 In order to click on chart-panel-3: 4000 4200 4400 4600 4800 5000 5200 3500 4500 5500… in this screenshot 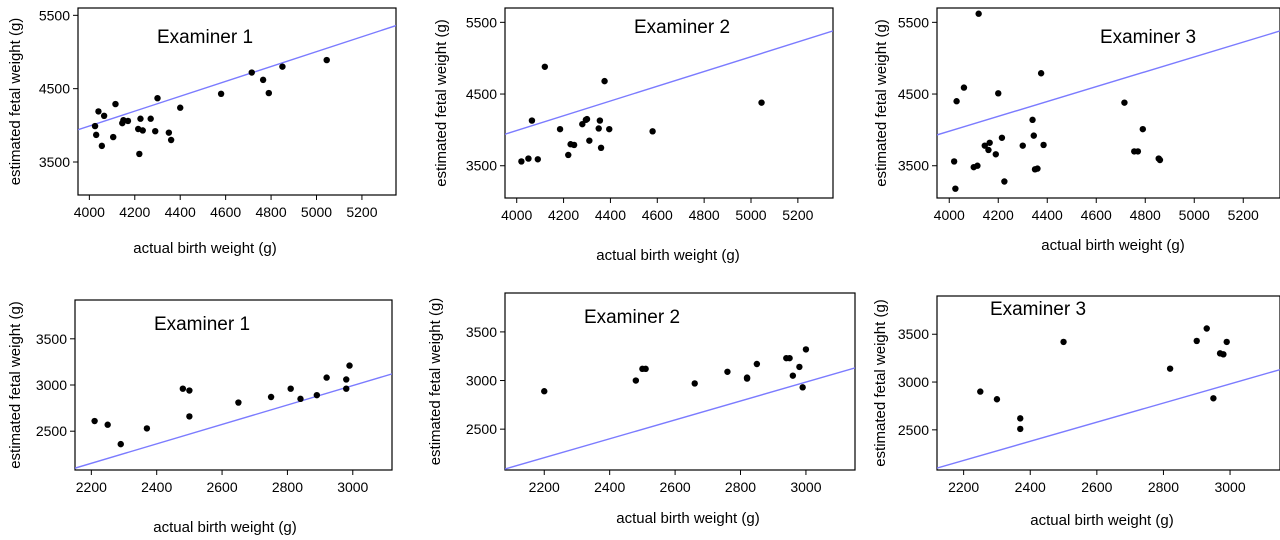, I will do `click(1076, 130)`.